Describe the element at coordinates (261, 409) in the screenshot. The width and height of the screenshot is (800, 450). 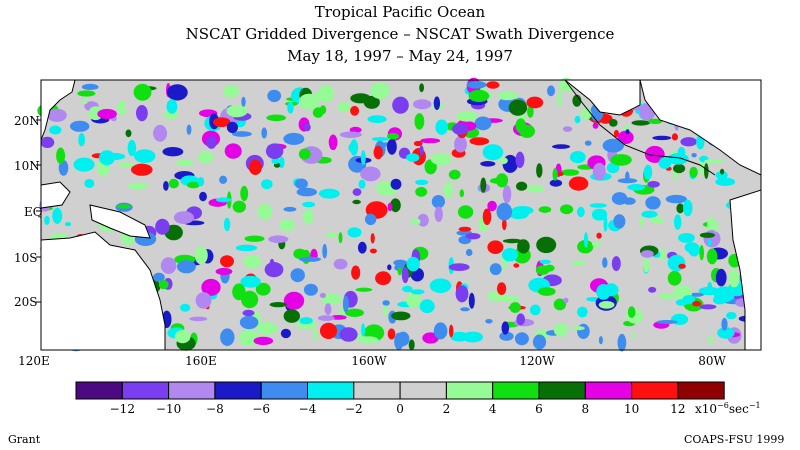
I see `colorbar-tick-label: −6` at that location.